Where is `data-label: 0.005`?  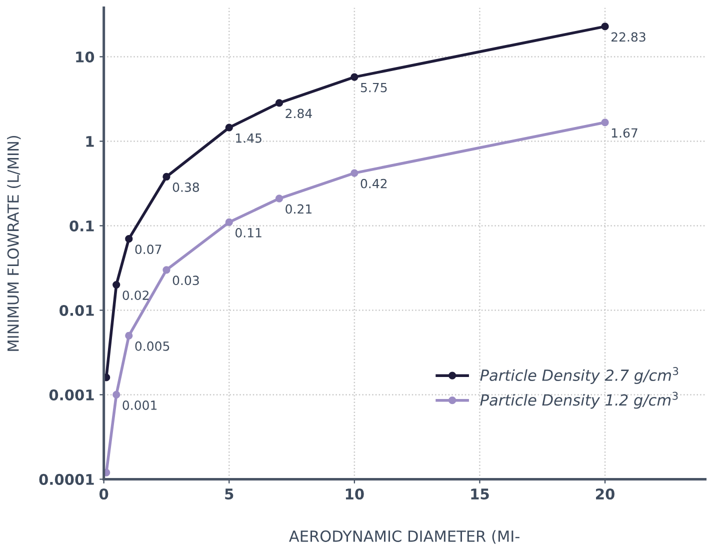
data-label: 0.005 is located at coordinates (152, 346).